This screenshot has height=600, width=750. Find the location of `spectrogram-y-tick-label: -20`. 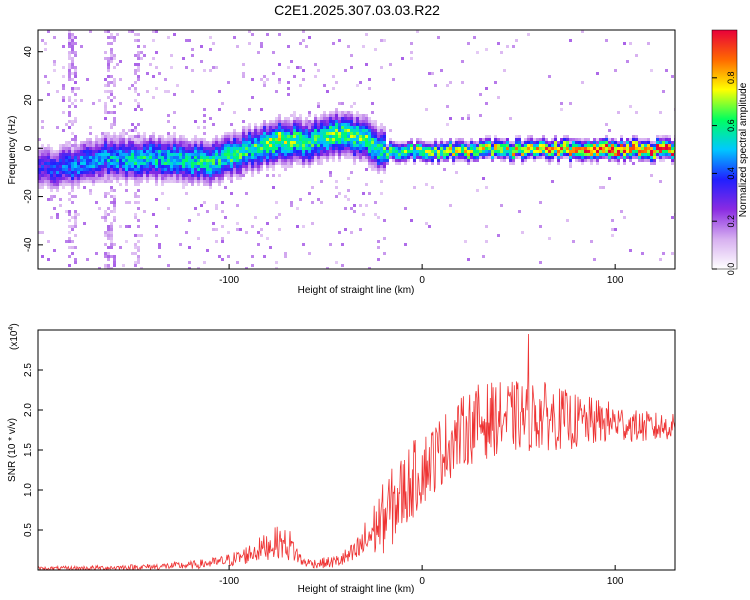

spectrogram-y-tick-label: -20 is located at coordinates (28, 196).